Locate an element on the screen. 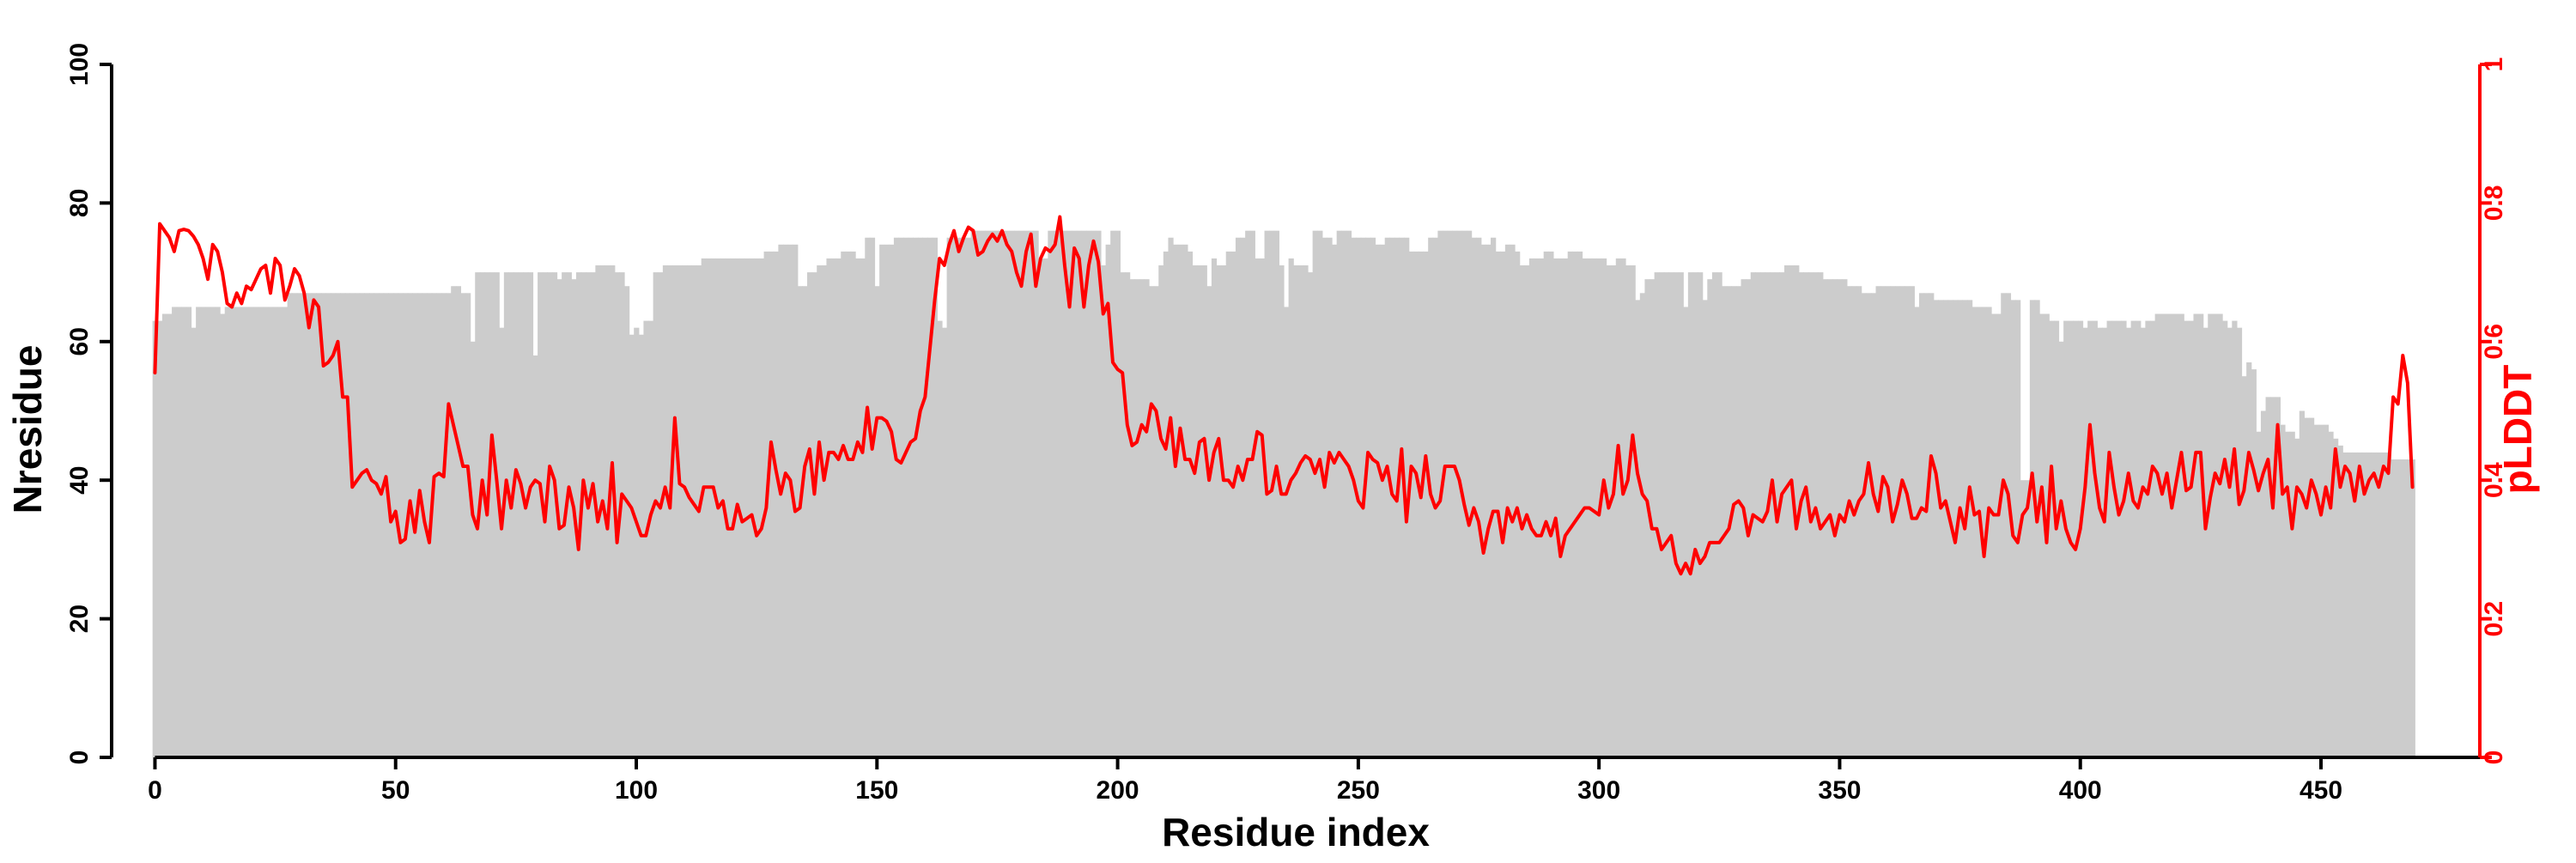 The height and width of the screenshot is (863, 2576). y-tick-label: 0 is located at coordinates (79, 758).